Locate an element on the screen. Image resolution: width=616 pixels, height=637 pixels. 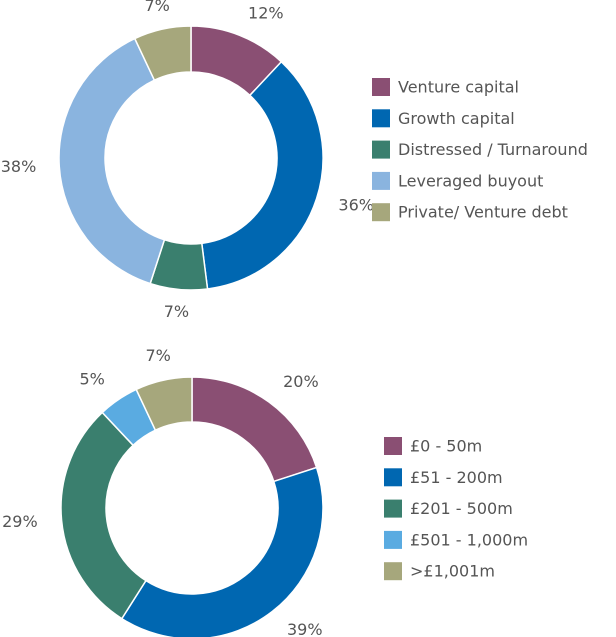
legend-label: £201 - 500m is located at coordinates (461, 508).